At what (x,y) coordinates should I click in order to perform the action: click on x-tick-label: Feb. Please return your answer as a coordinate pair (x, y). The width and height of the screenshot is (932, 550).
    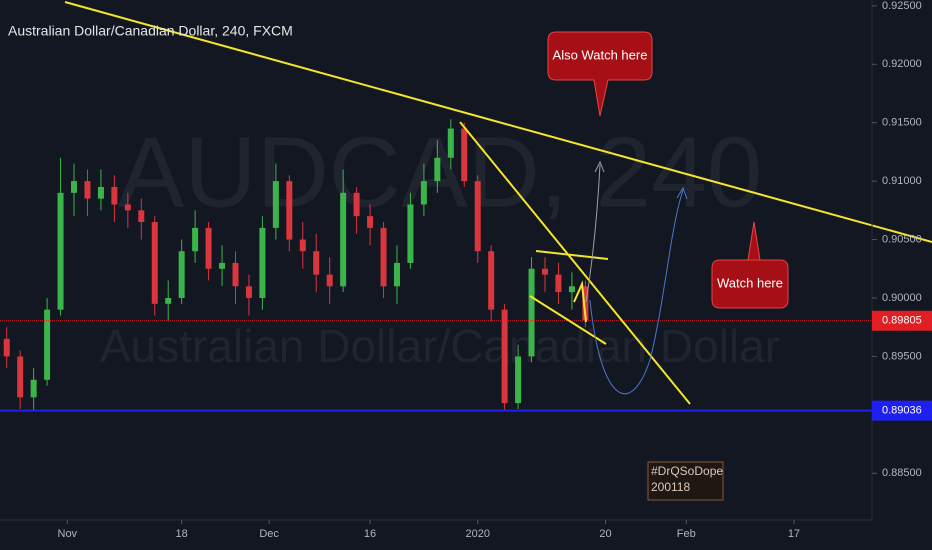
    Looking at the image, I should click on (686, 534).